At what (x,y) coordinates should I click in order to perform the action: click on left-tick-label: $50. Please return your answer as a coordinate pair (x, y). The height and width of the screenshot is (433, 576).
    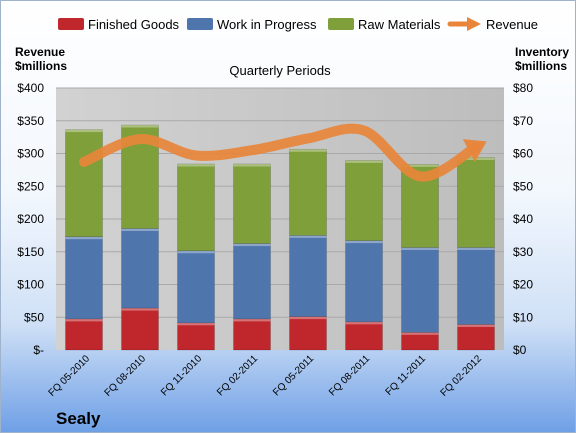
    Looking at the image, I should click on (34, 317).